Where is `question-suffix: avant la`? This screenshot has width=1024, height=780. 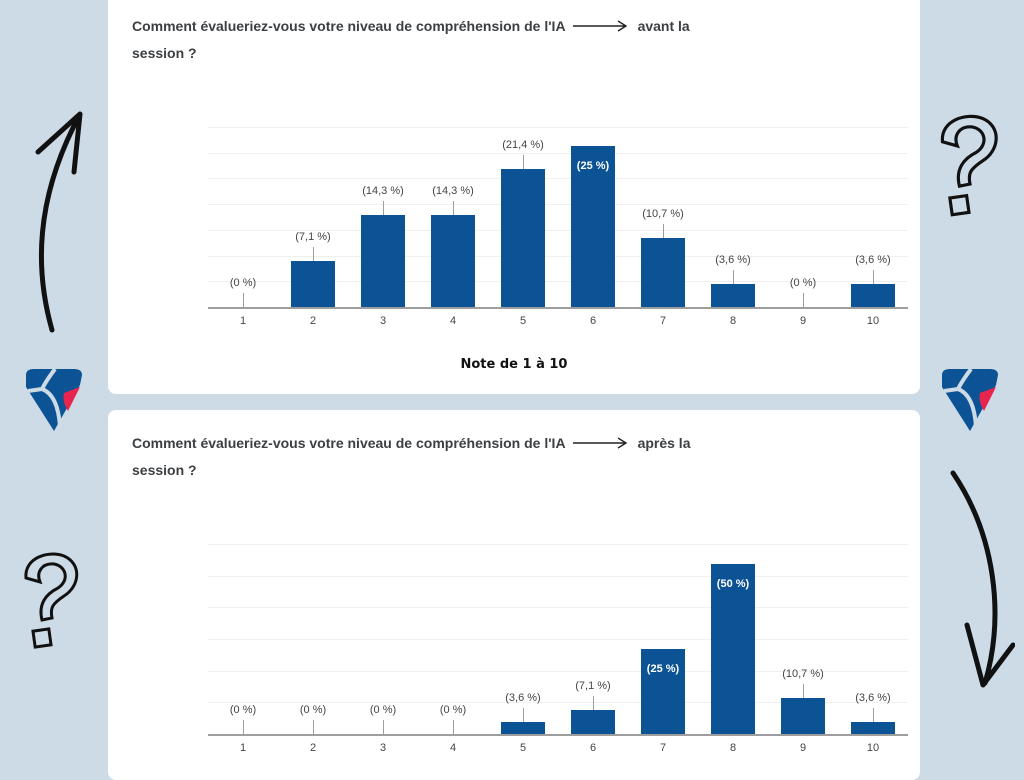
question-suffix: avant la is located at coordinates (663, 26).